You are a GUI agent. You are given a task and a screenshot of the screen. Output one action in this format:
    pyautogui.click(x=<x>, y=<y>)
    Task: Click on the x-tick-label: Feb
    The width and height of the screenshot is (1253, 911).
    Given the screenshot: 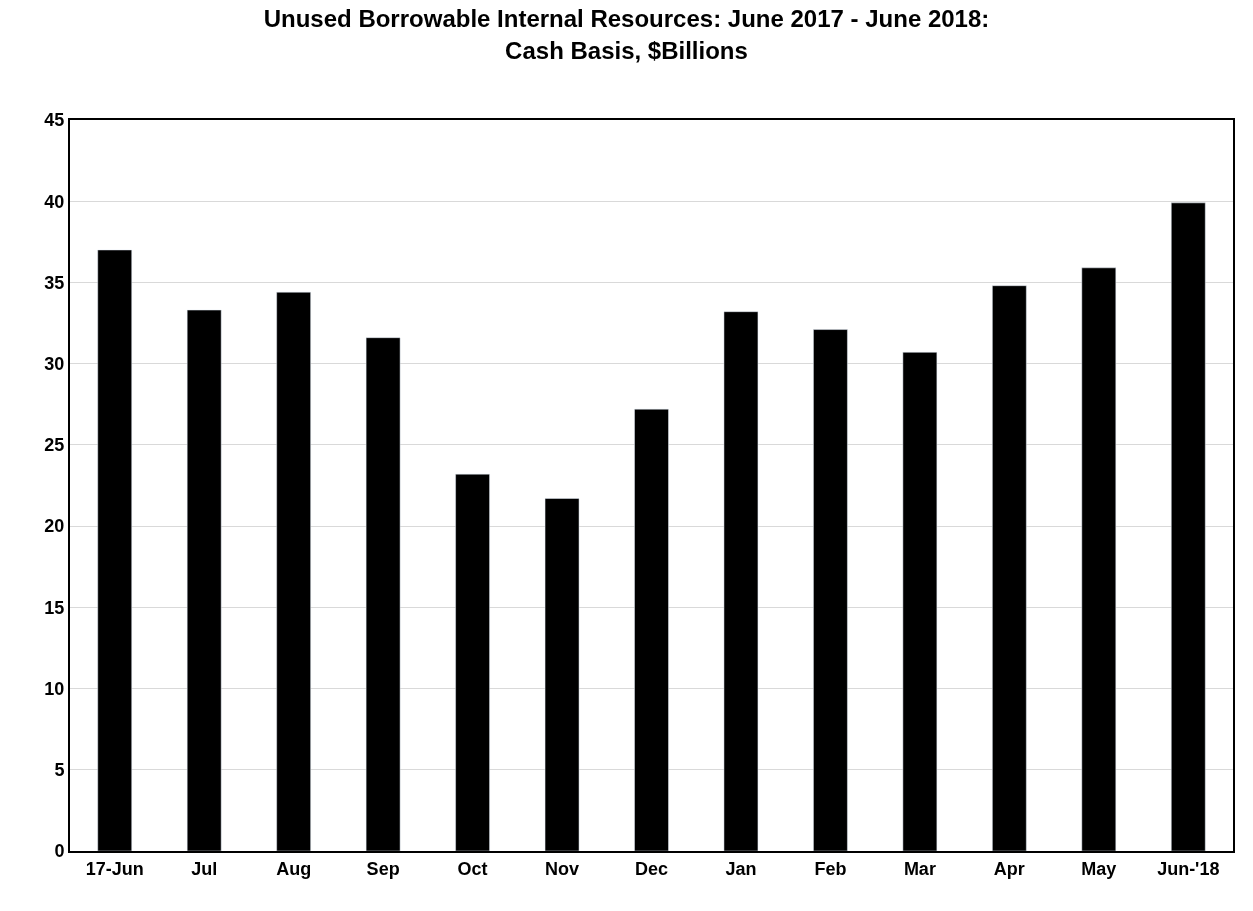 What is the action you would take?
    pyautogui.click(x=830, y=868)
    